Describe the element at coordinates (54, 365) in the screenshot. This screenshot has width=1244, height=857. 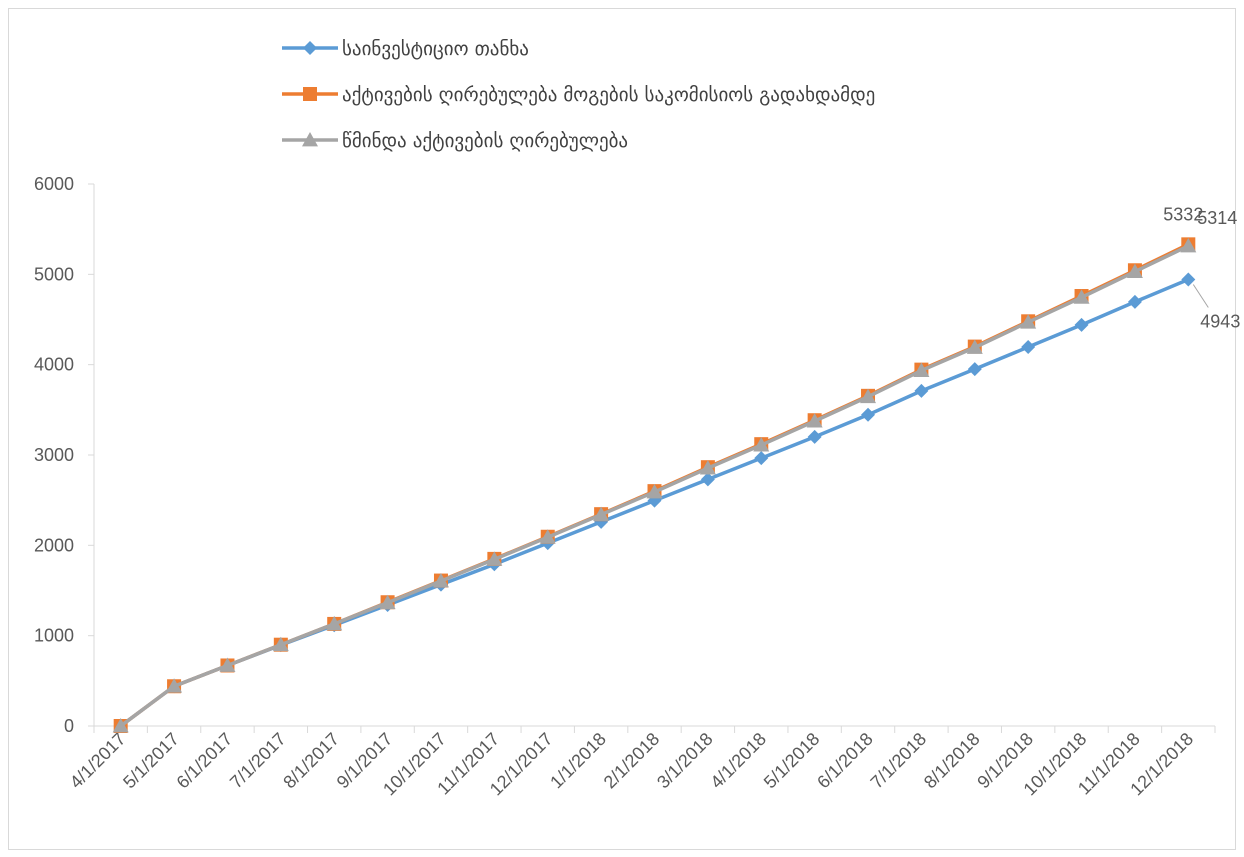
I see `y-tick-label: 4000` at that location.